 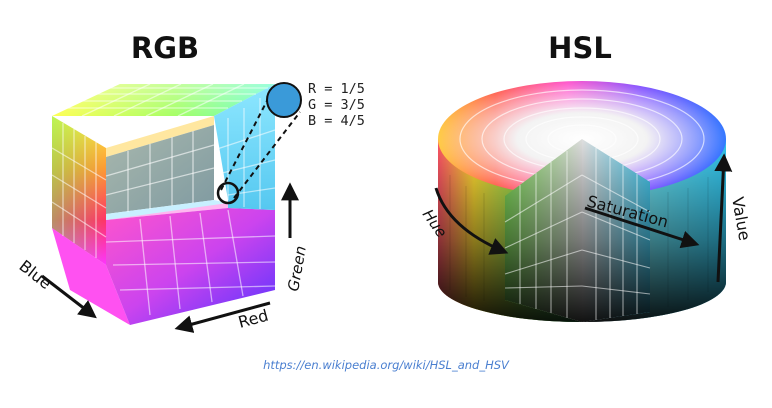 I want to click on value-axis-label: Value, so click(x=741, y=218).